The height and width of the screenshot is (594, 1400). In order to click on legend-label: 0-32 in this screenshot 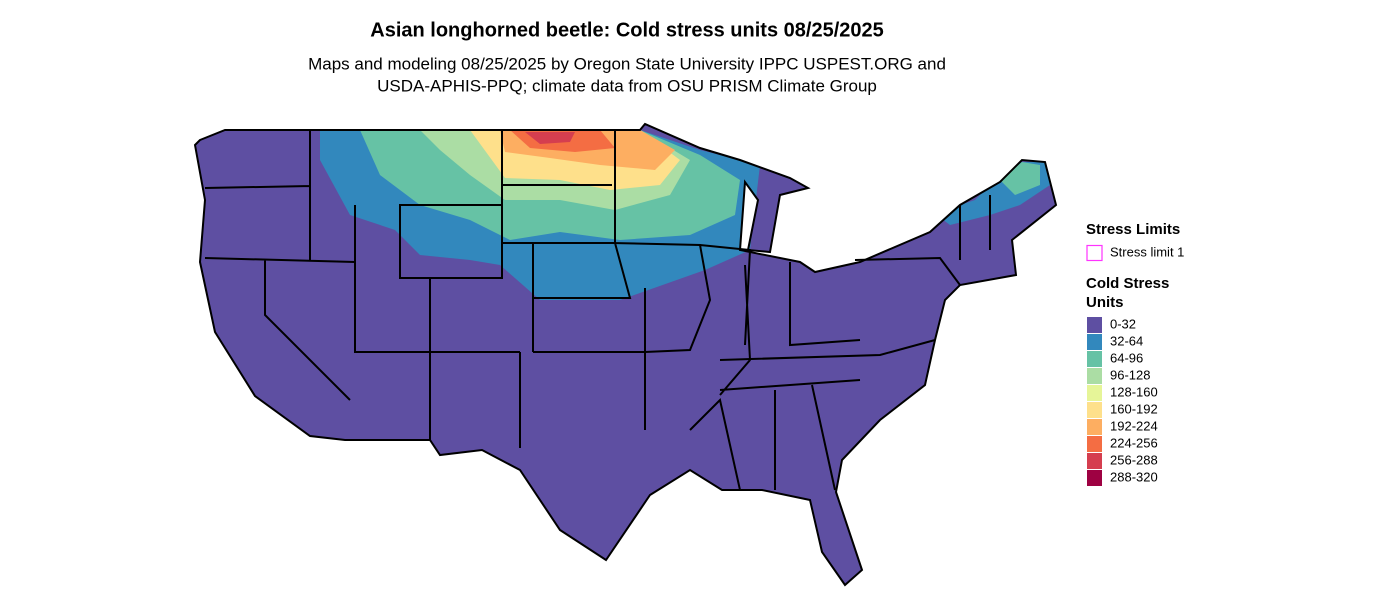, I will do `click(1123, 323)`.